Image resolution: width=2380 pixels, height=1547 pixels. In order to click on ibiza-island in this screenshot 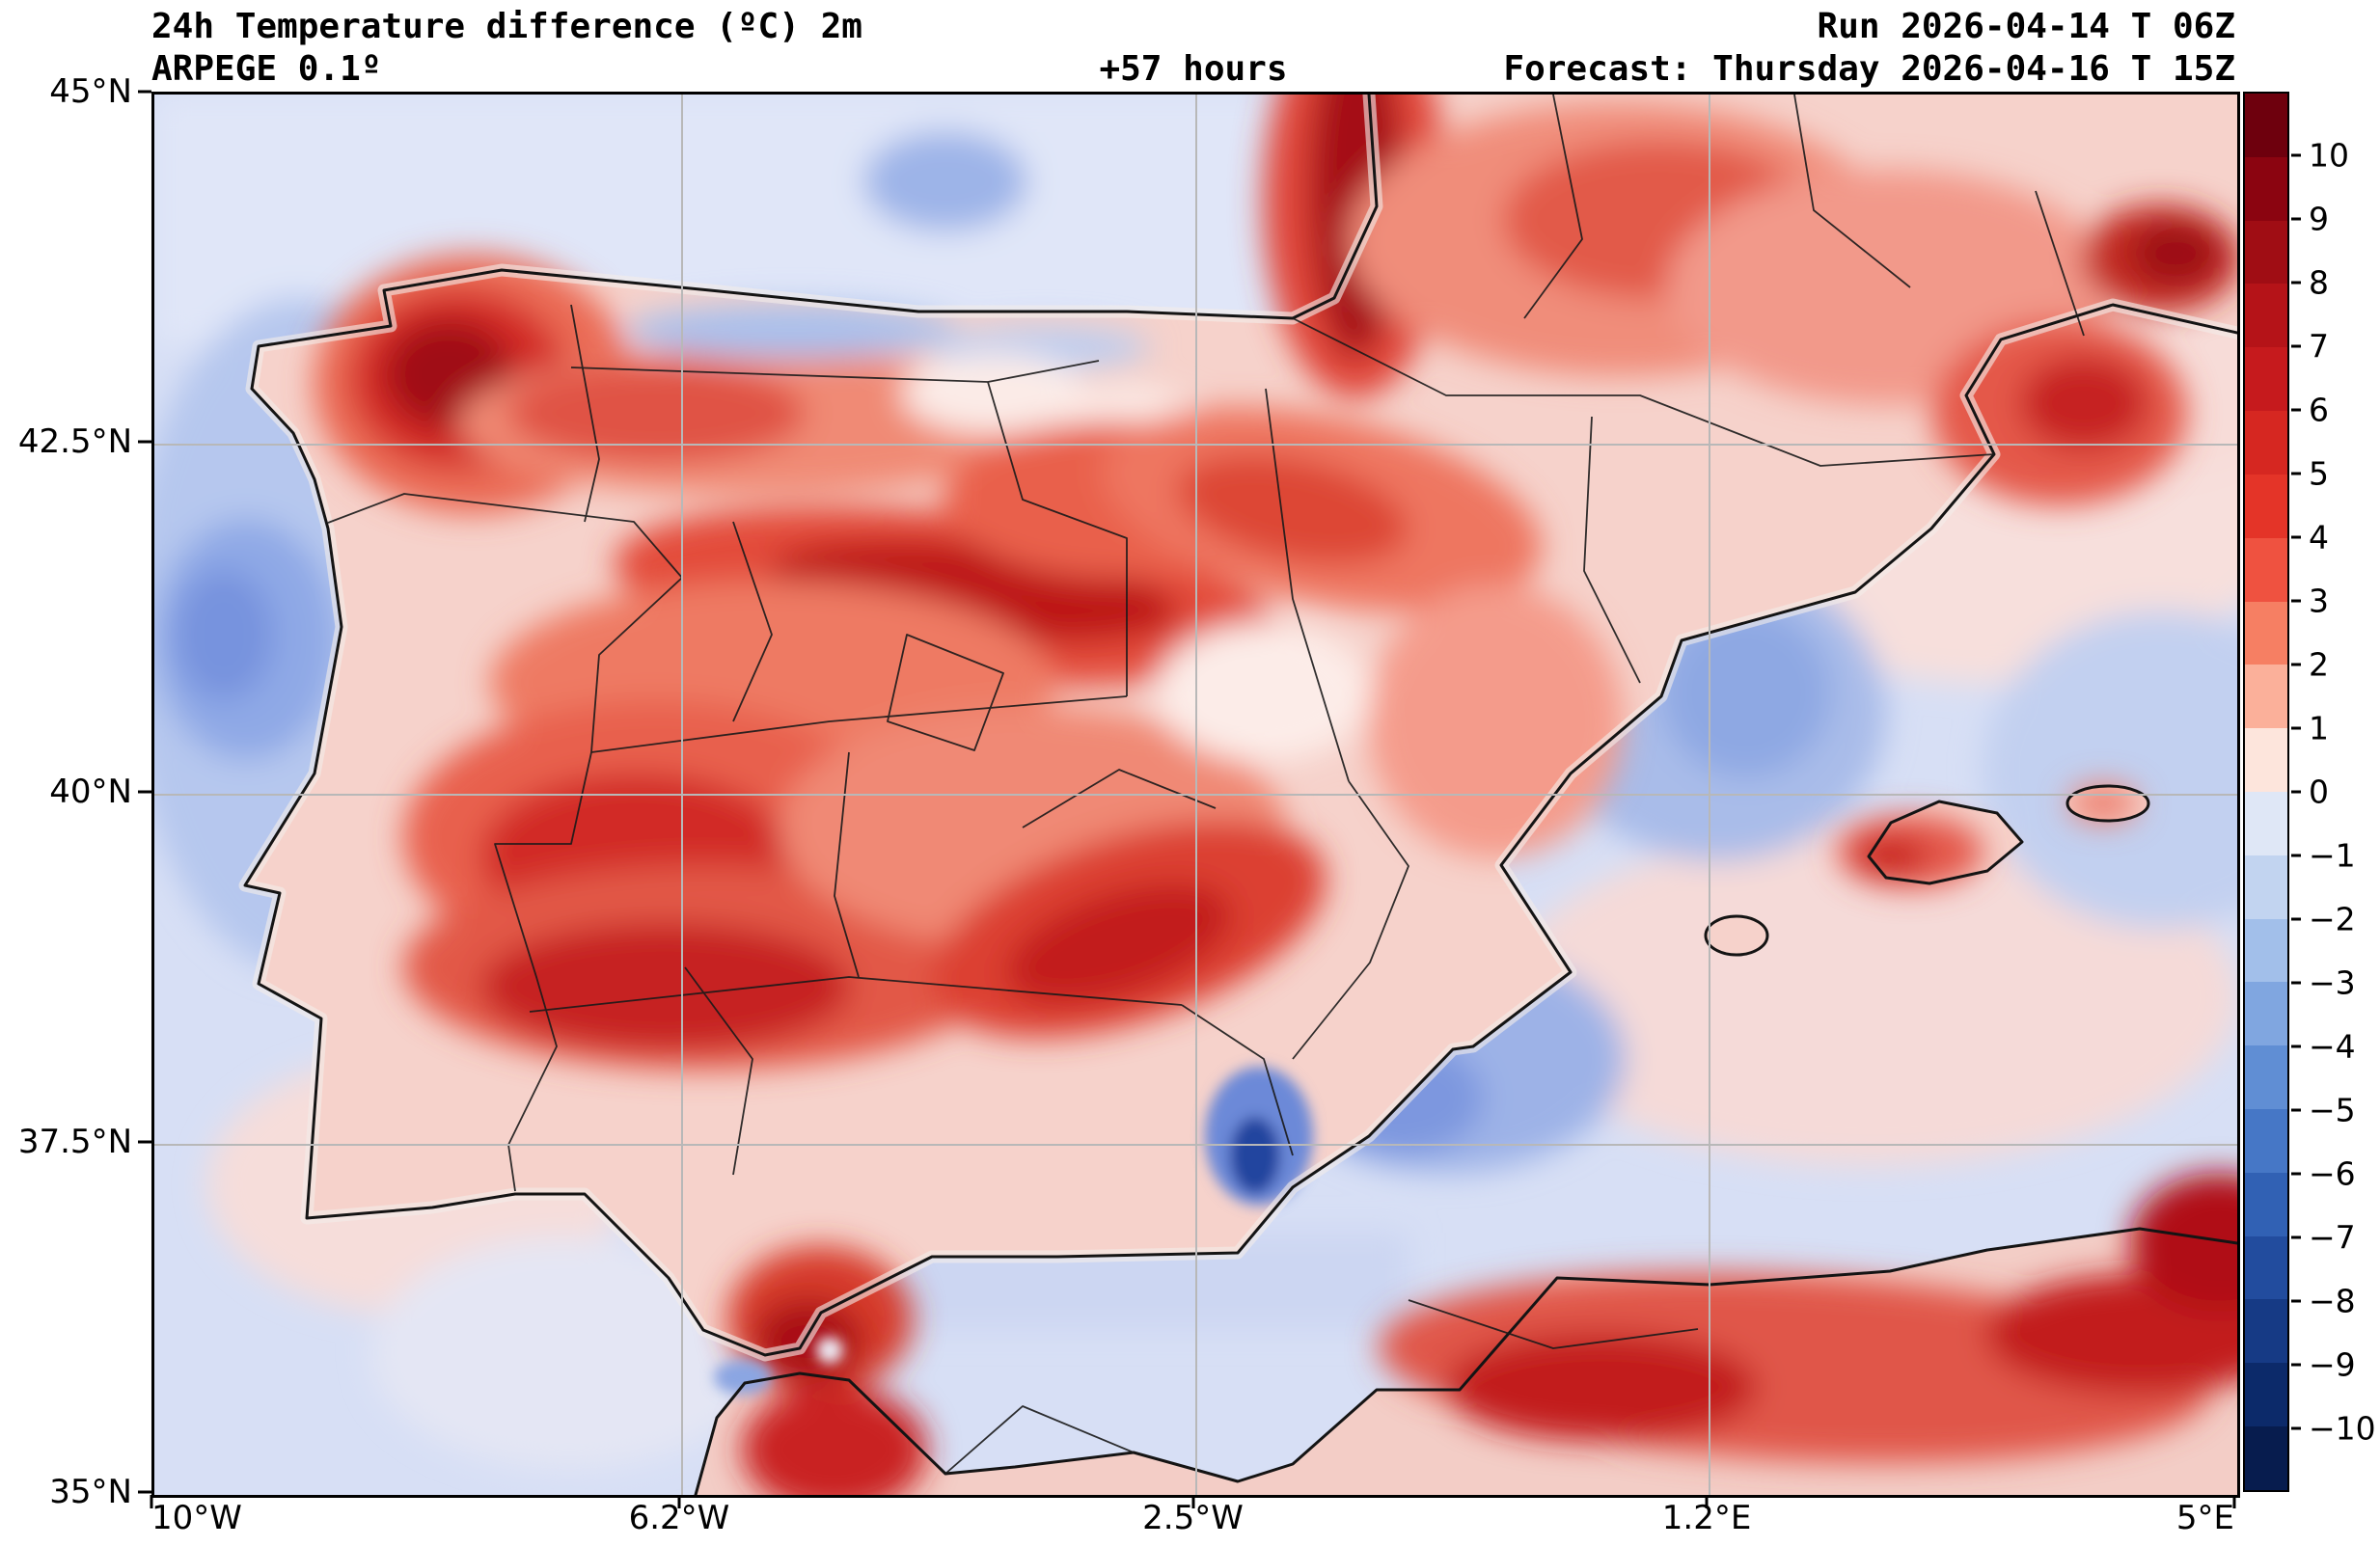, I will do `click(1737, 935)`.